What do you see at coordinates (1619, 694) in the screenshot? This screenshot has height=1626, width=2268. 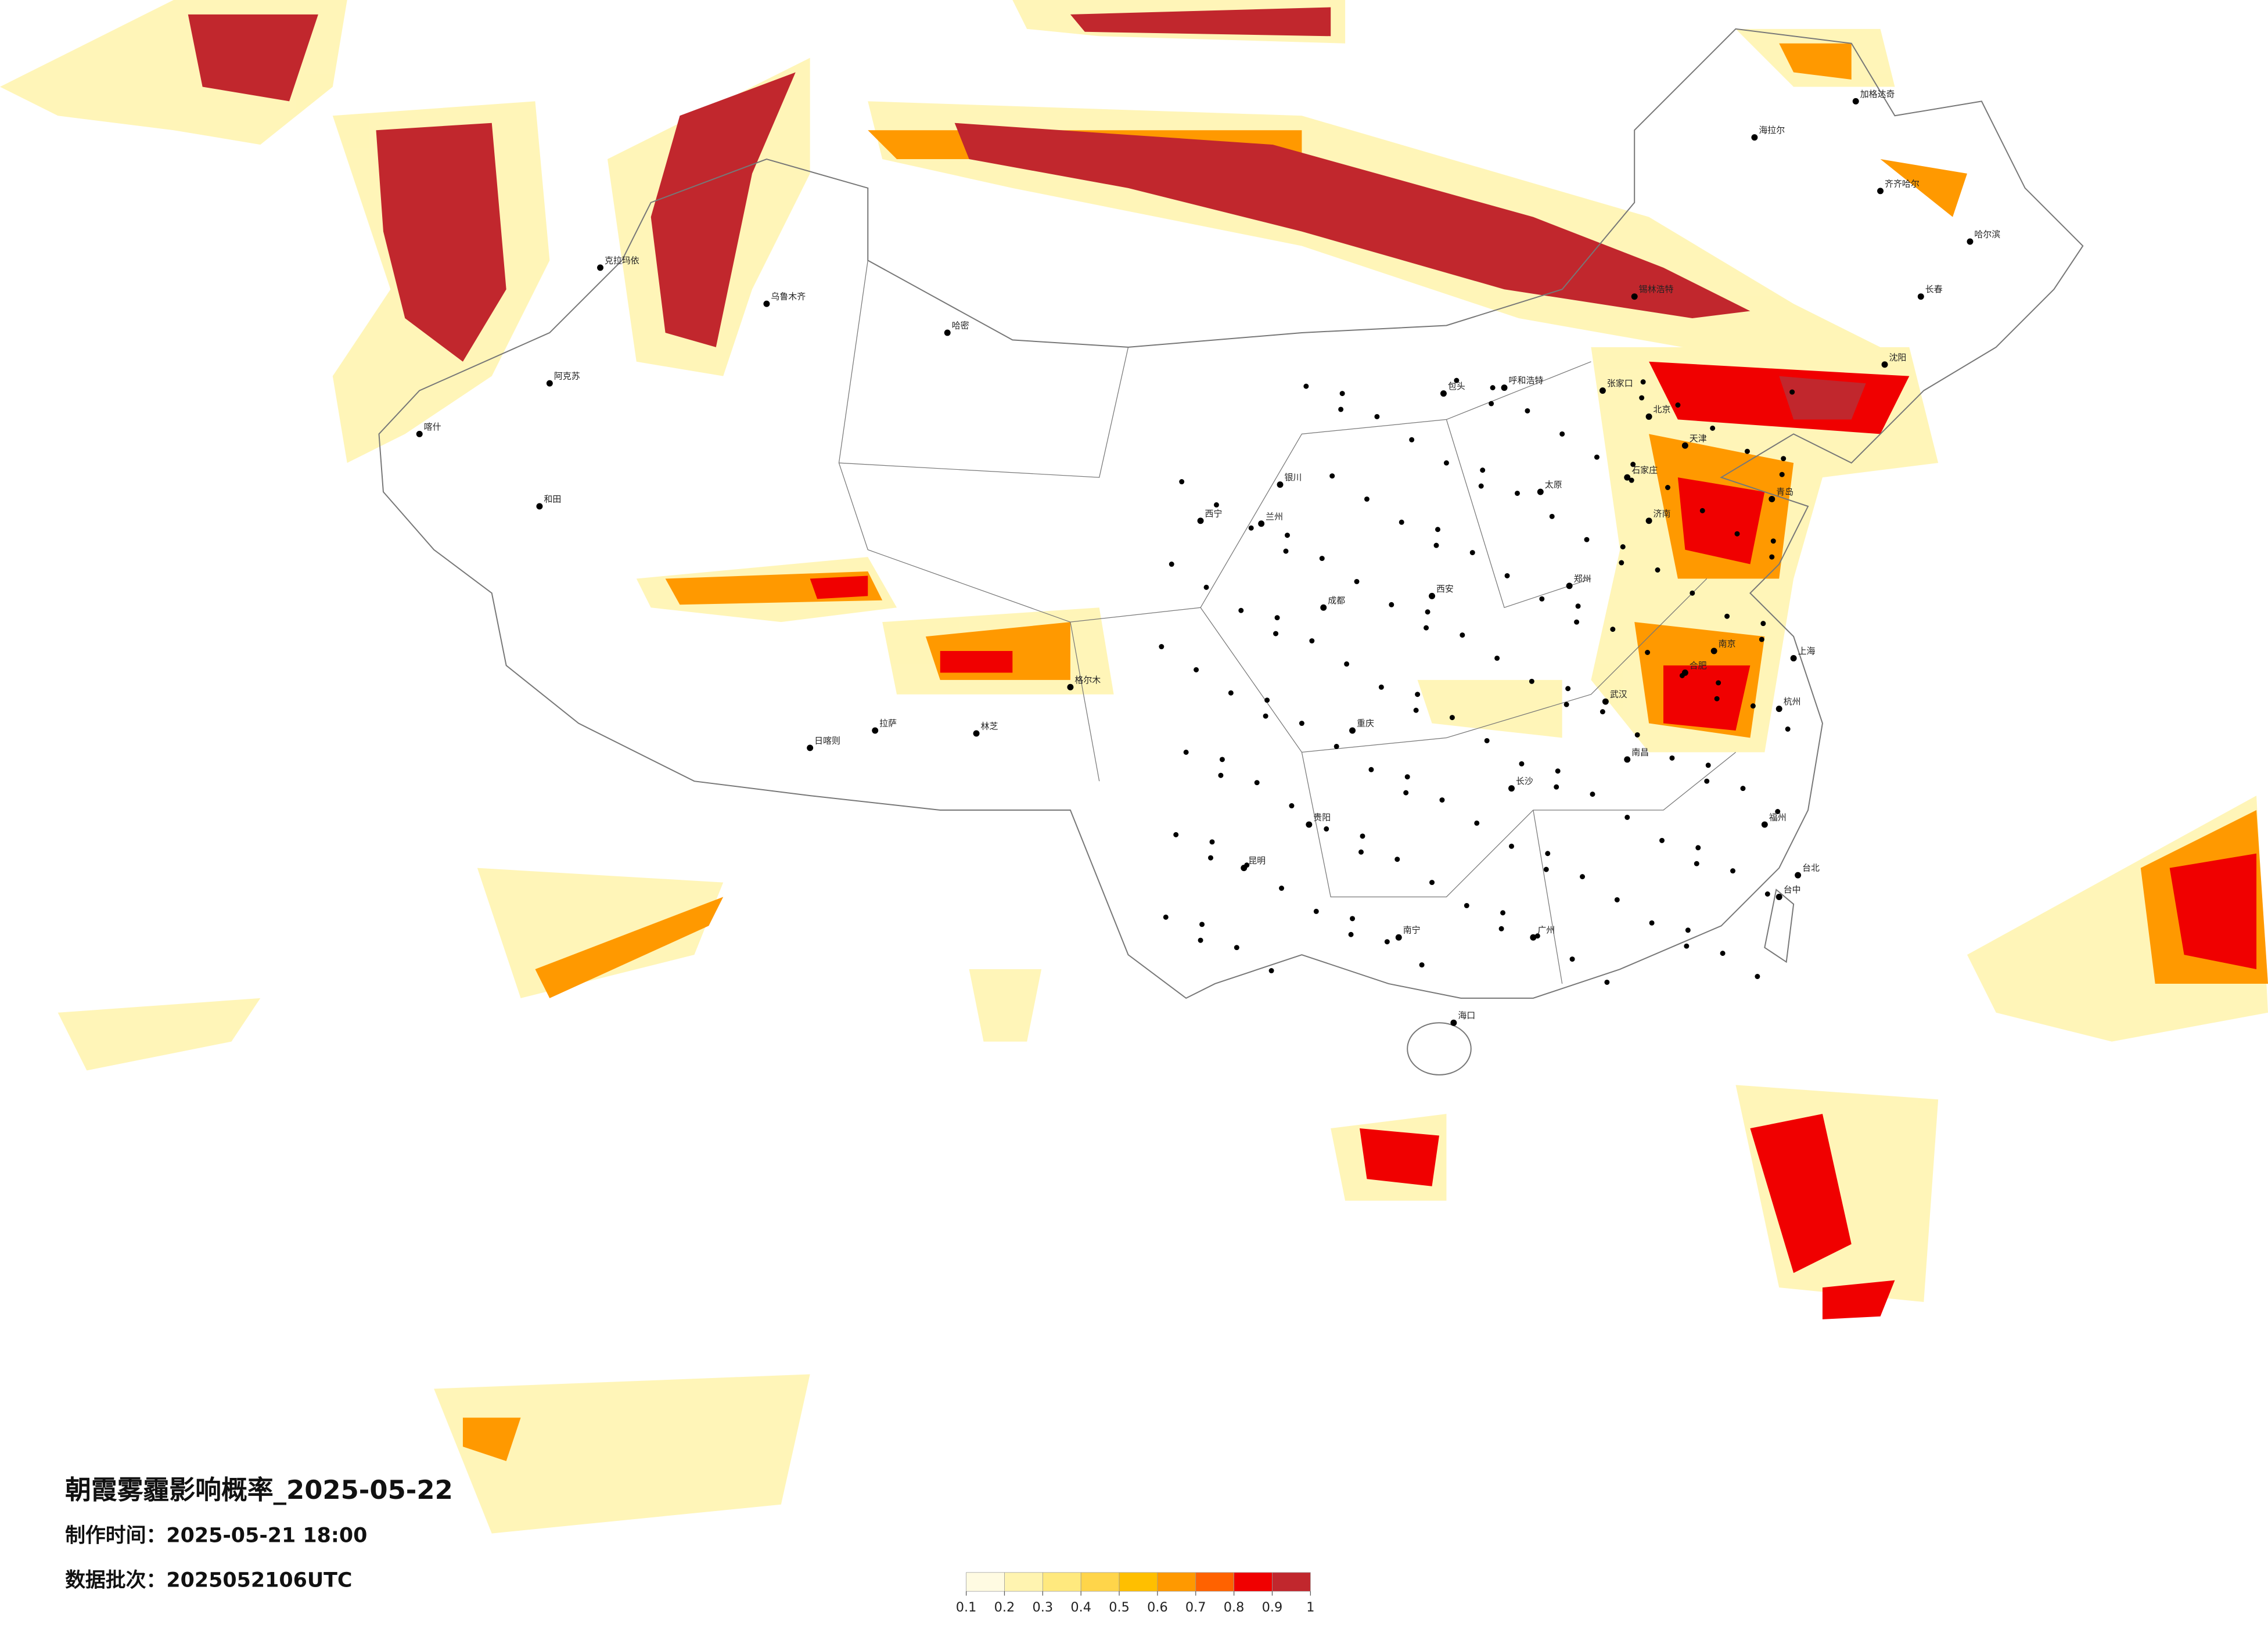 I see `city-label: 武汉` at bounding box center [1619, 694].